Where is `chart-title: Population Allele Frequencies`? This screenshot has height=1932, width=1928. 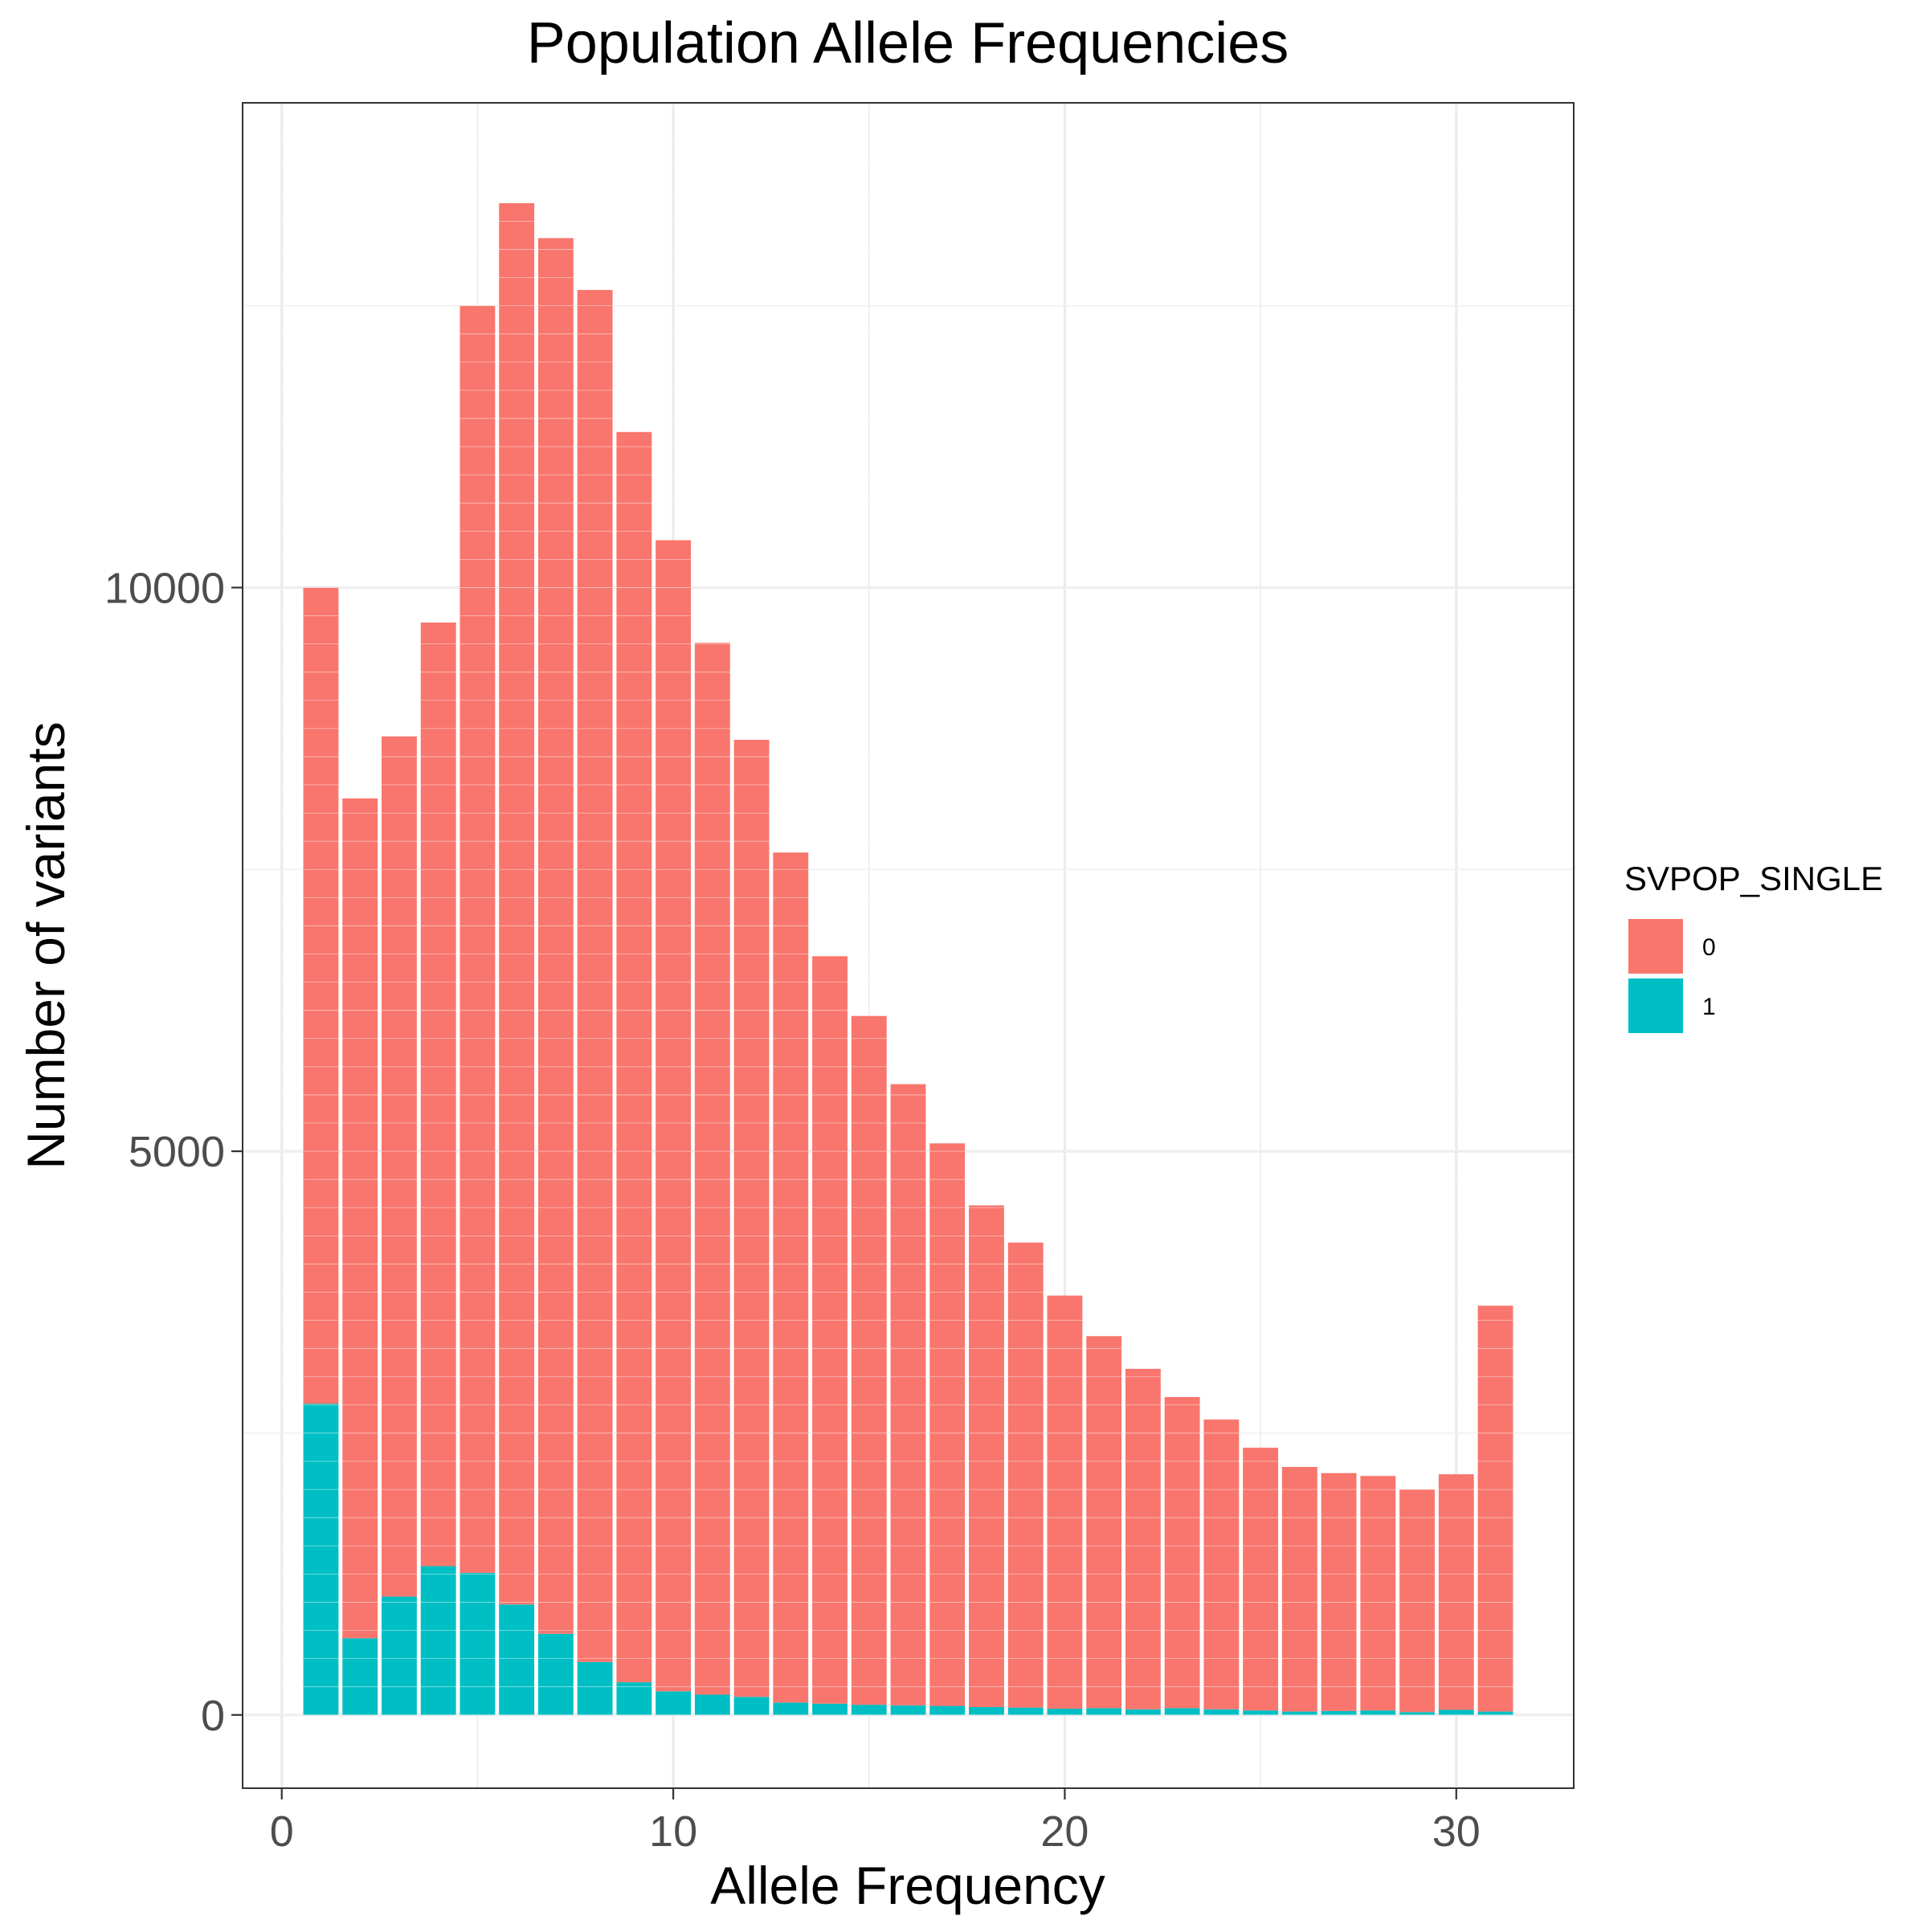 chart-title: Population Allele Frequencies is located at coordinates (908, 43).